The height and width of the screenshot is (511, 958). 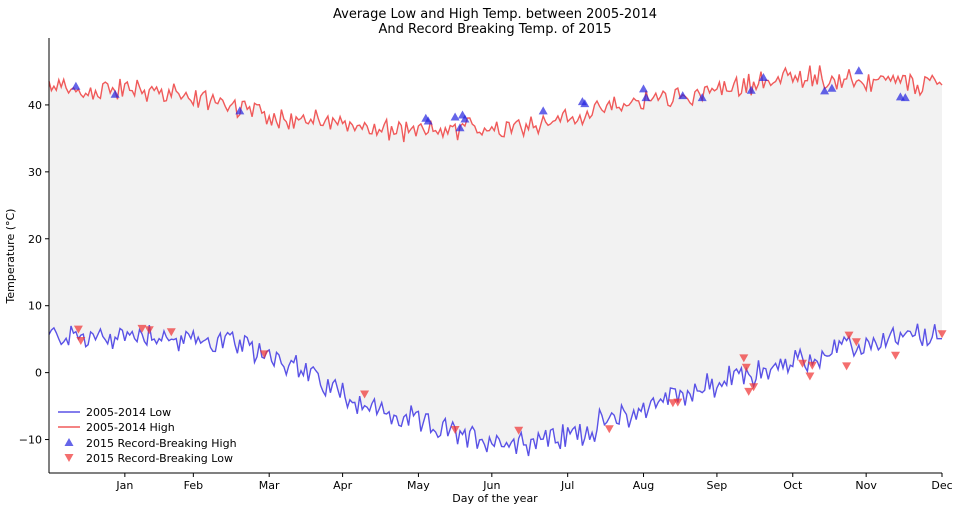 I want to click on legend-label-high: 2005-2014 High, so click(x=130, y=427).